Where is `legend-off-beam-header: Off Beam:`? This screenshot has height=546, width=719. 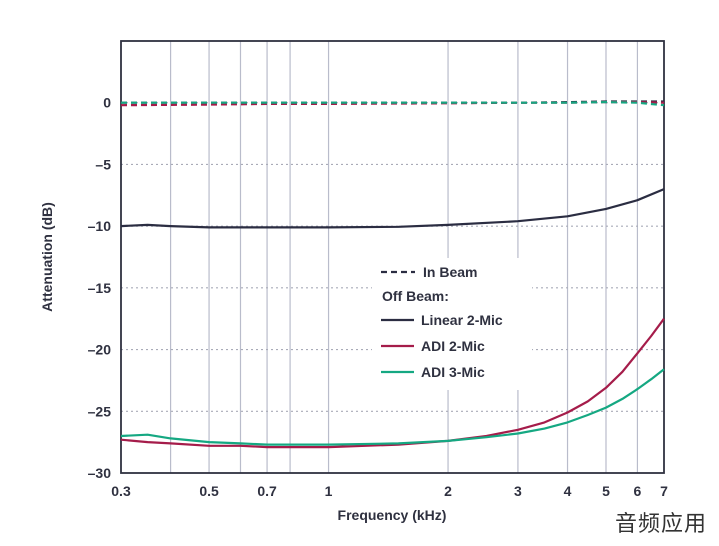
legend-off-beam-header: Off Beam: is located at coordinates (415, 296).